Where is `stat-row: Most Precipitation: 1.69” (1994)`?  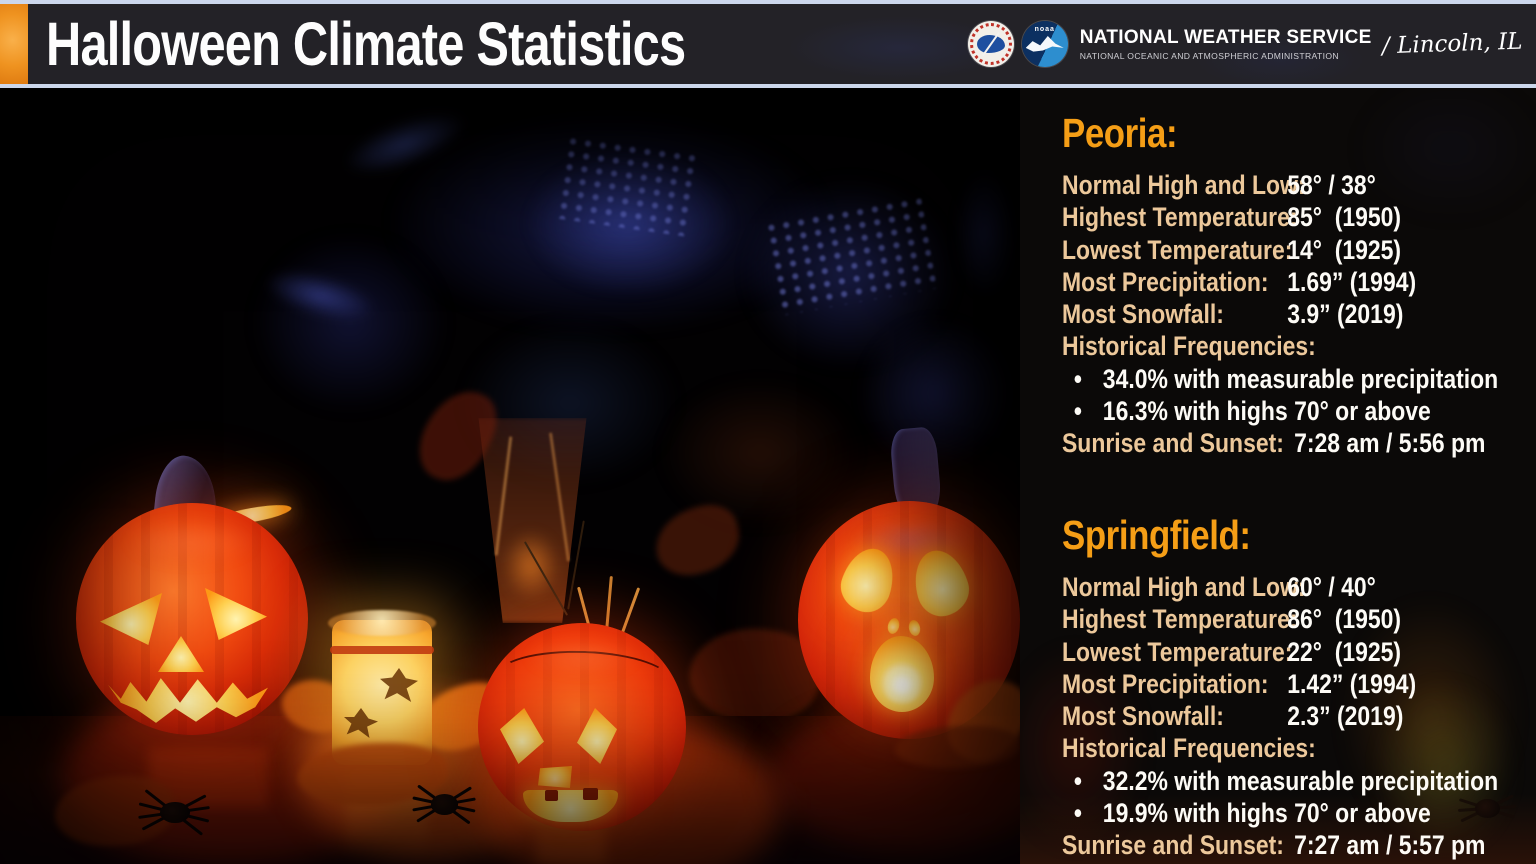 stat-row: Most Precipitation: 1.69” (1994) is located at coordinates (1299, 282).